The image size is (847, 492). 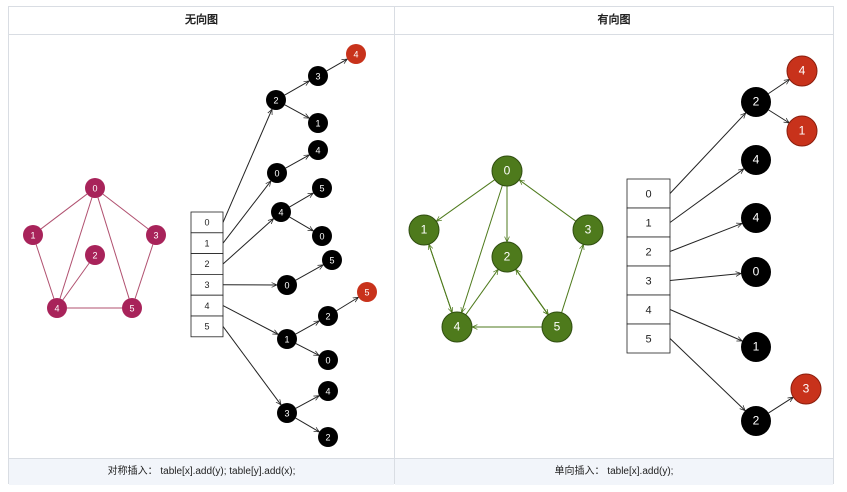 I want to click on graph-node: 3, so click(x=156, y=235).